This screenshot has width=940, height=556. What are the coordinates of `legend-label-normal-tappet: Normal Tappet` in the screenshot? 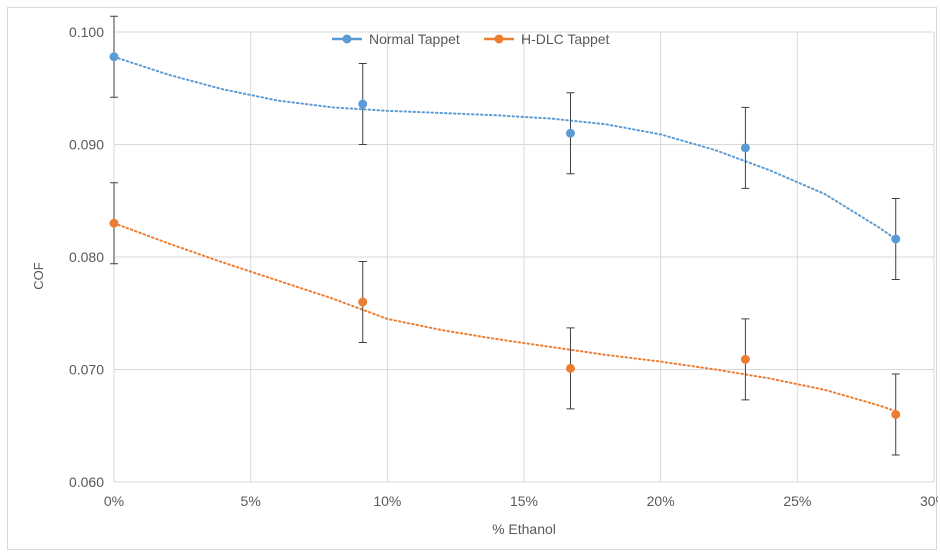 It's located at (414, 39).